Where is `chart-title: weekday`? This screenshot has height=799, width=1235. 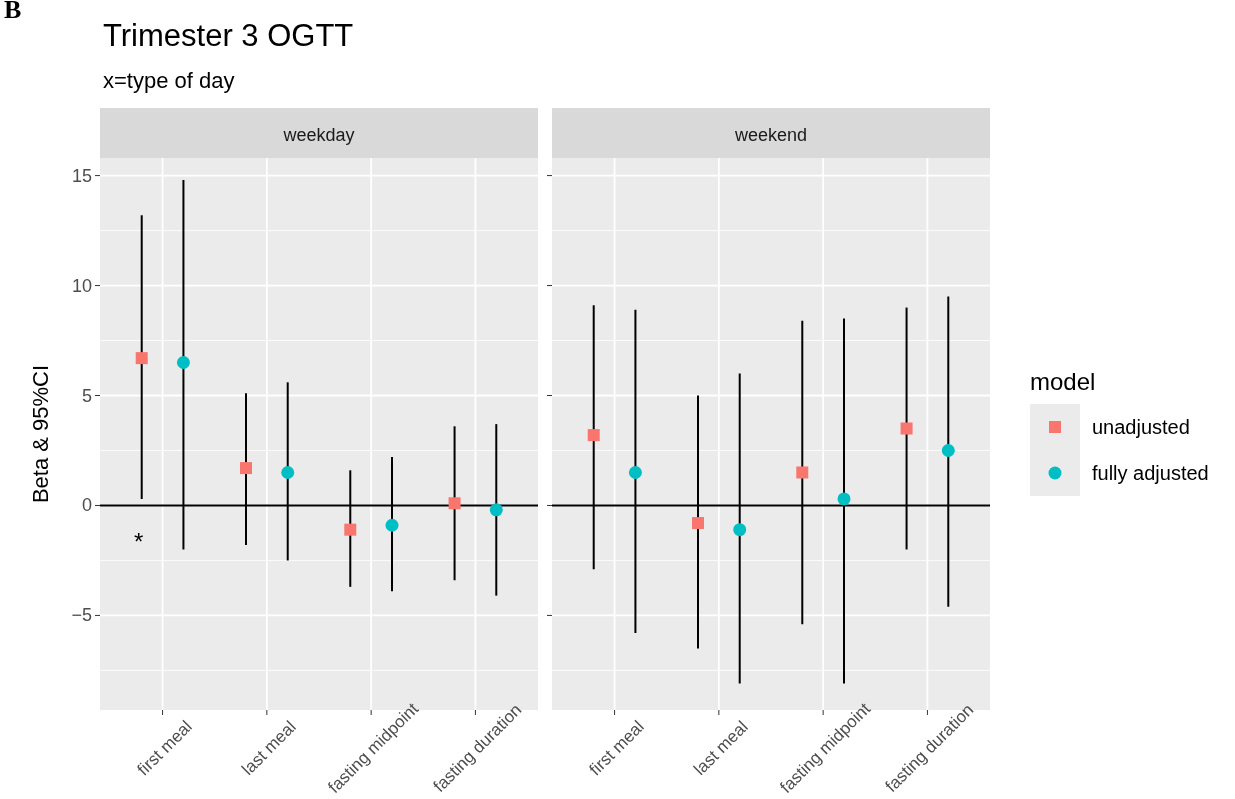 chart-title: weekday is located at coordinates (318, 135).